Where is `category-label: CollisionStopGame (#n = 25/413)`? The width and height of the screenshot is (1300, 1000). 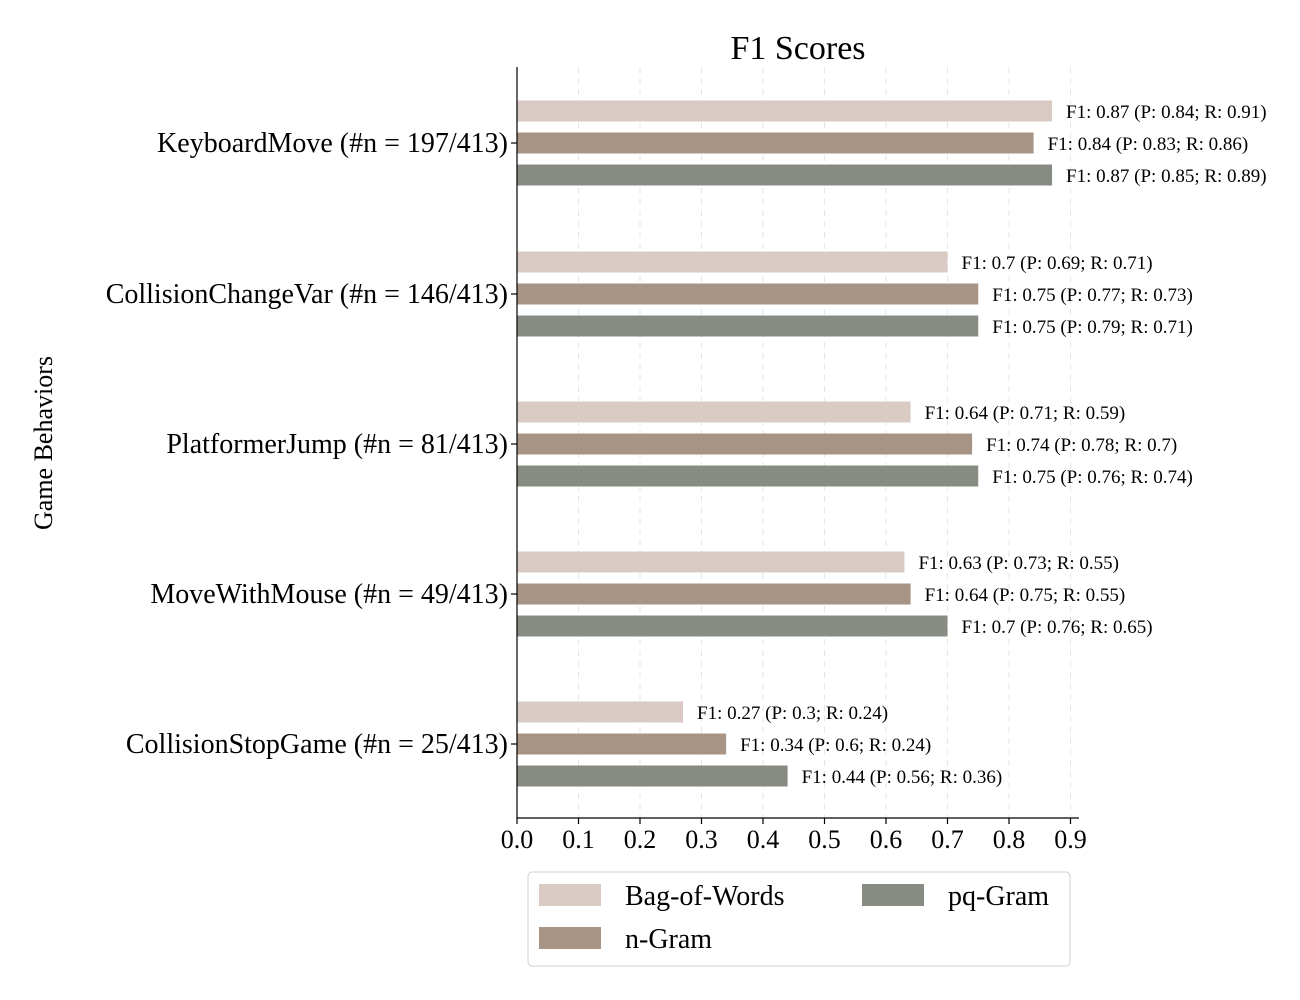
category-label: CollisionStopGame (#n = 25/413) is located at coordinates (317, 744).